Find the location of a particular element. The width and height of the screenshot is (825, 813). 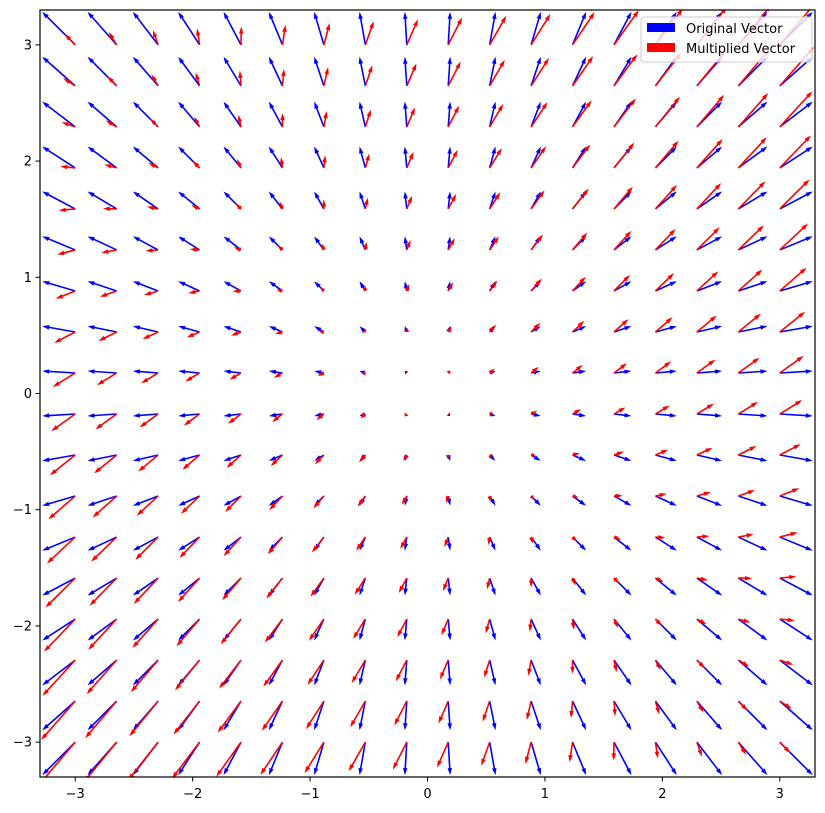

y-tick-label: 3 is located at coordinates (28, 45).